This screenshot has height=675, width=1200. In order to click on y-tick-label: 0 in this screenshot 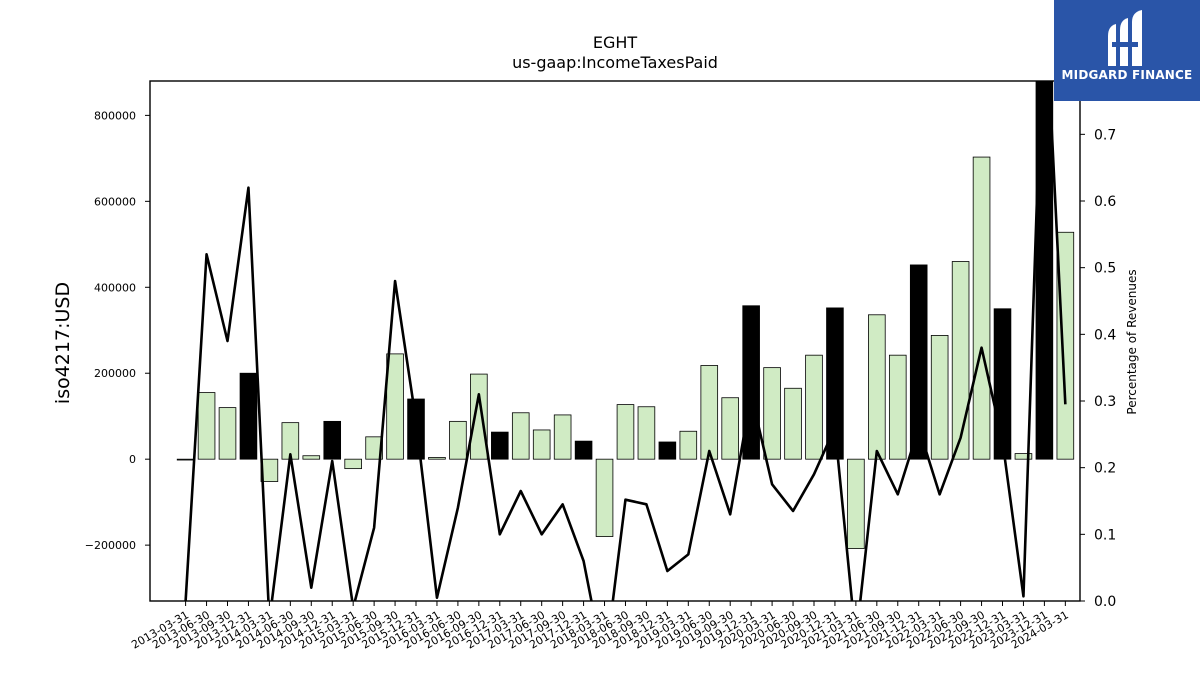, I will do `click(132, 459)`.